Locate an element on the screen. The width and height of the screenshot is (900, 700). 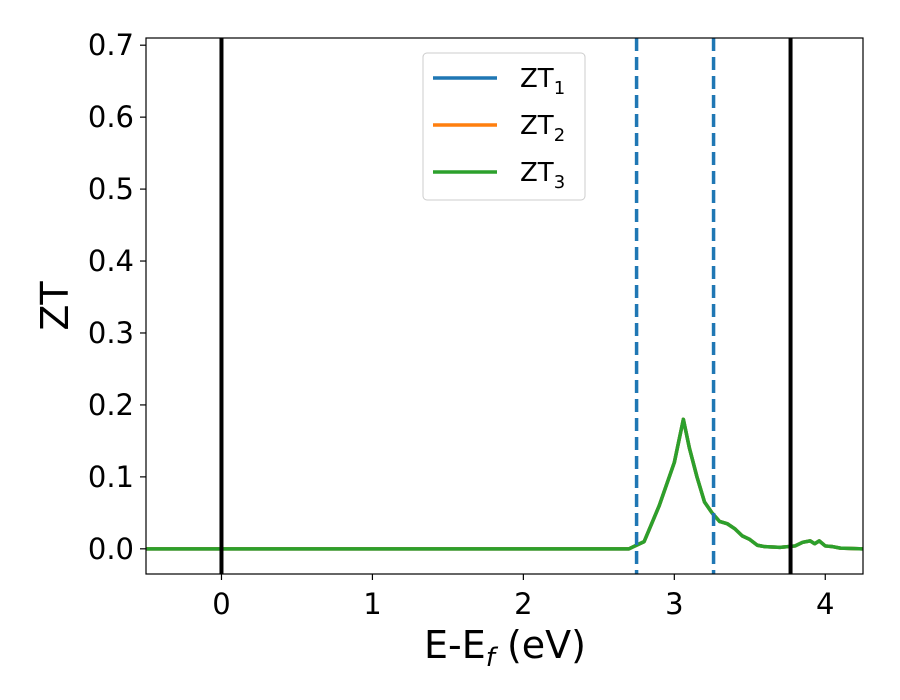
x-tick-label: 0 is located at coordinates (221, 604).